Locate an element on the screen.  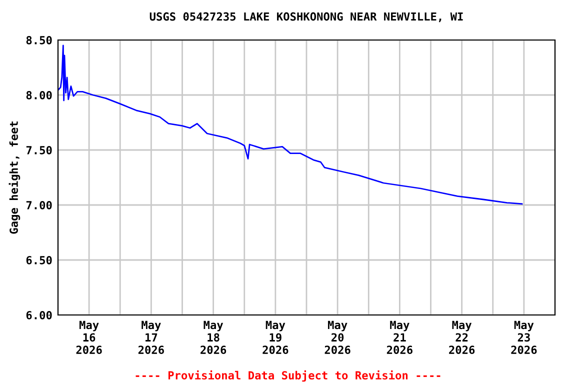
x-tick-label: May 20 2026 is located at coordinates (337, 337).